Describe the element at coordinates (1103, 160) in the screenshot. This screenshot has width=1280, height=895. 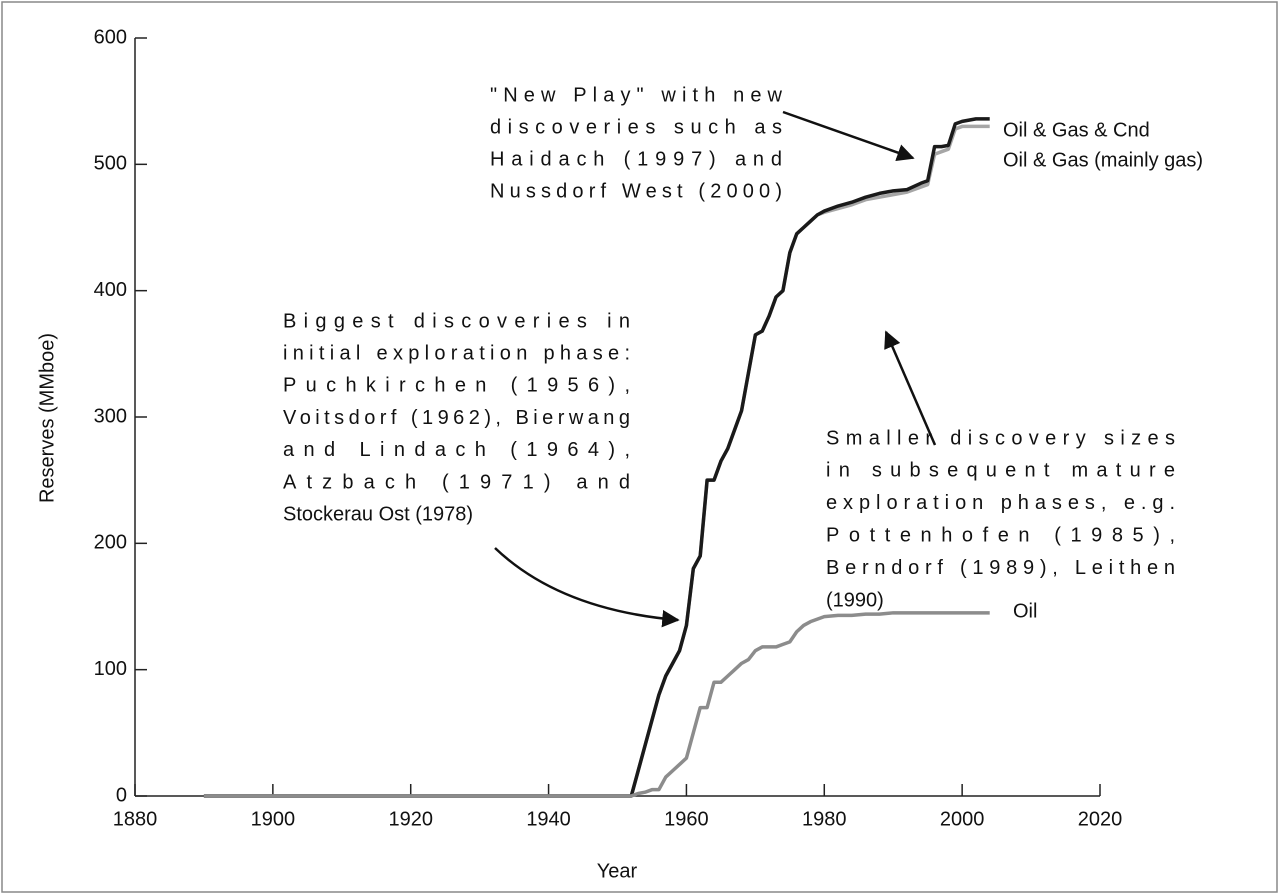
I see `series-label: Oil & Gas (mainly gas)` at that location.